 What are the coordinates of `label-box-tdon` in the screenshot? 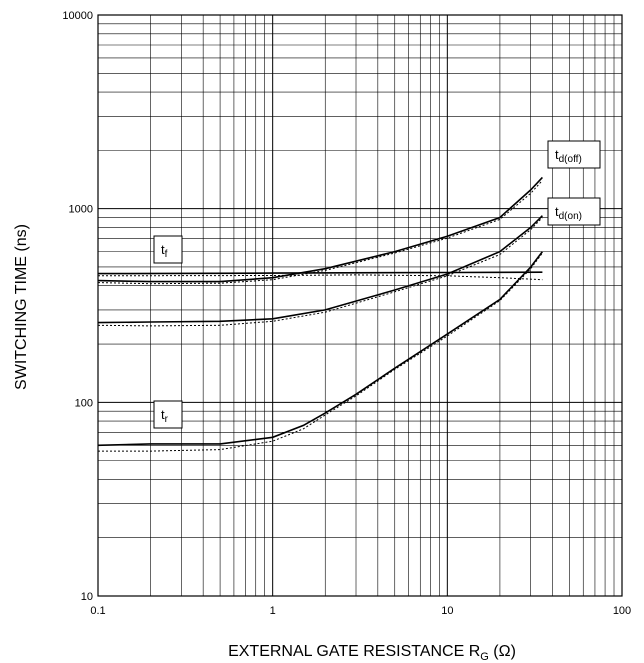 It's located at (574, 211).